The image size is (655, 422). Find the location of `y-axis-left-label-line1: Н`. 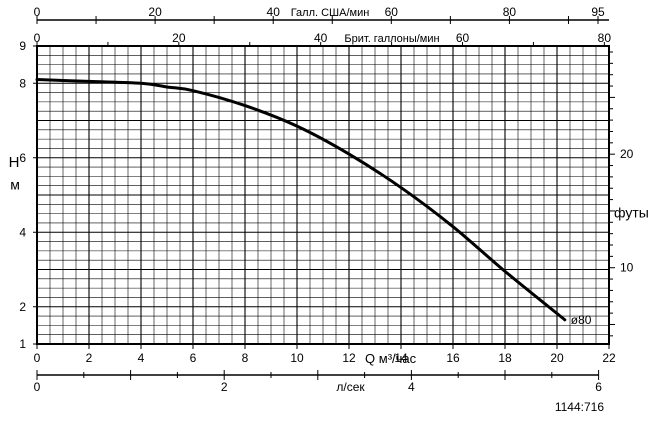

y-axis-left-label-line1: Н is located at coordinates (14, 162).